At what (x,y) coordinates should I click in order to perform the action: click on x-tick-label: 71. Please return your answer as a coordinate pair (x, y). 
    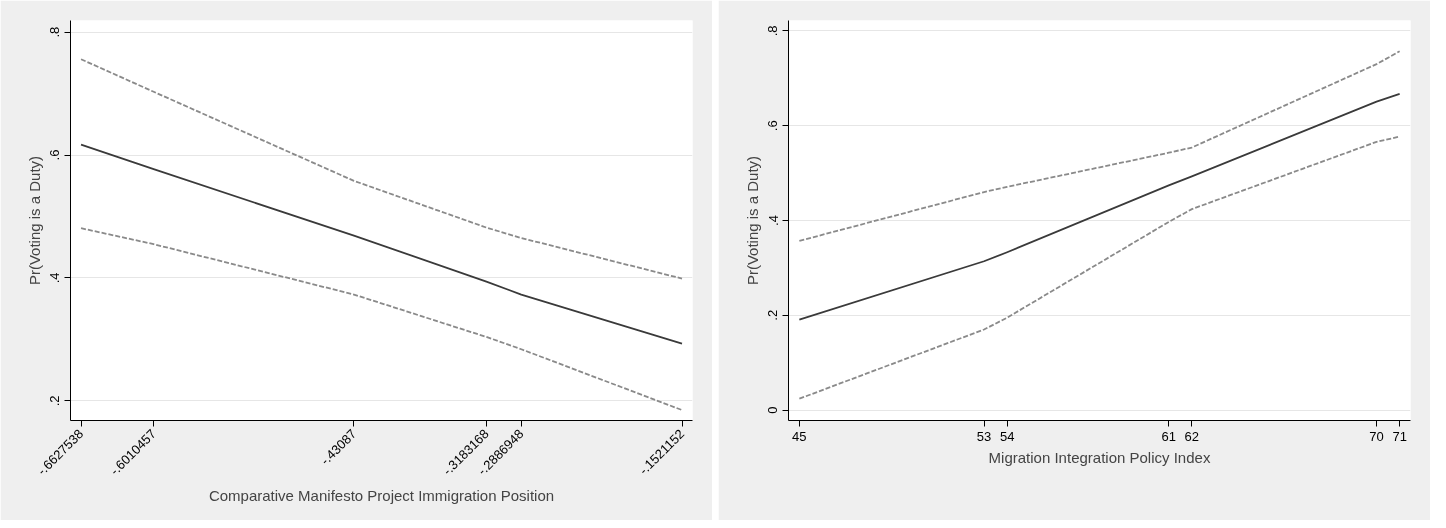
    Looking at the image, I should click on (1399, 436).